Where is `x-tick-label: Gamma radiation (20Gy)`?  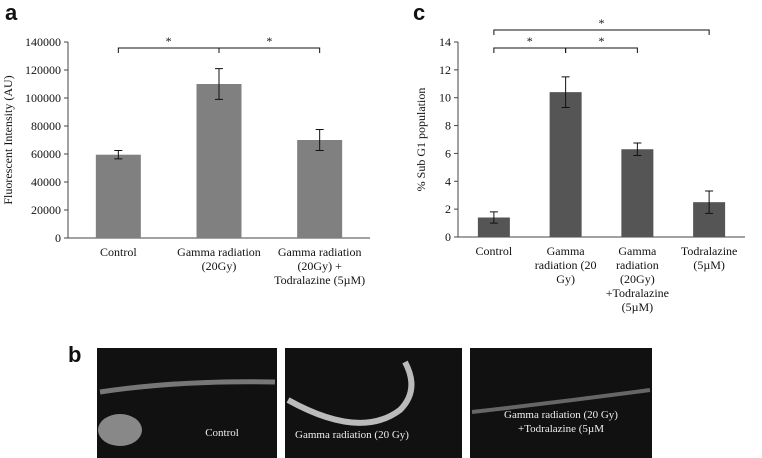 x-tick-label: Gamma radiation (20Gy) is located at coordinates (219, 259).